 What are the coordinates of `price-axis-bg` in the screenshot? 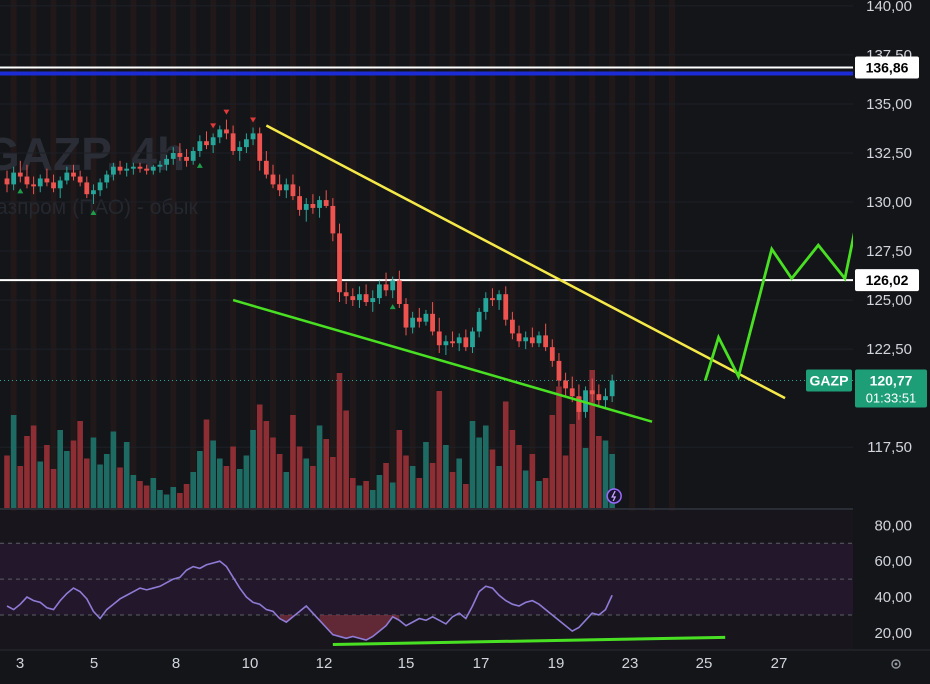 It's located at (891, 342).